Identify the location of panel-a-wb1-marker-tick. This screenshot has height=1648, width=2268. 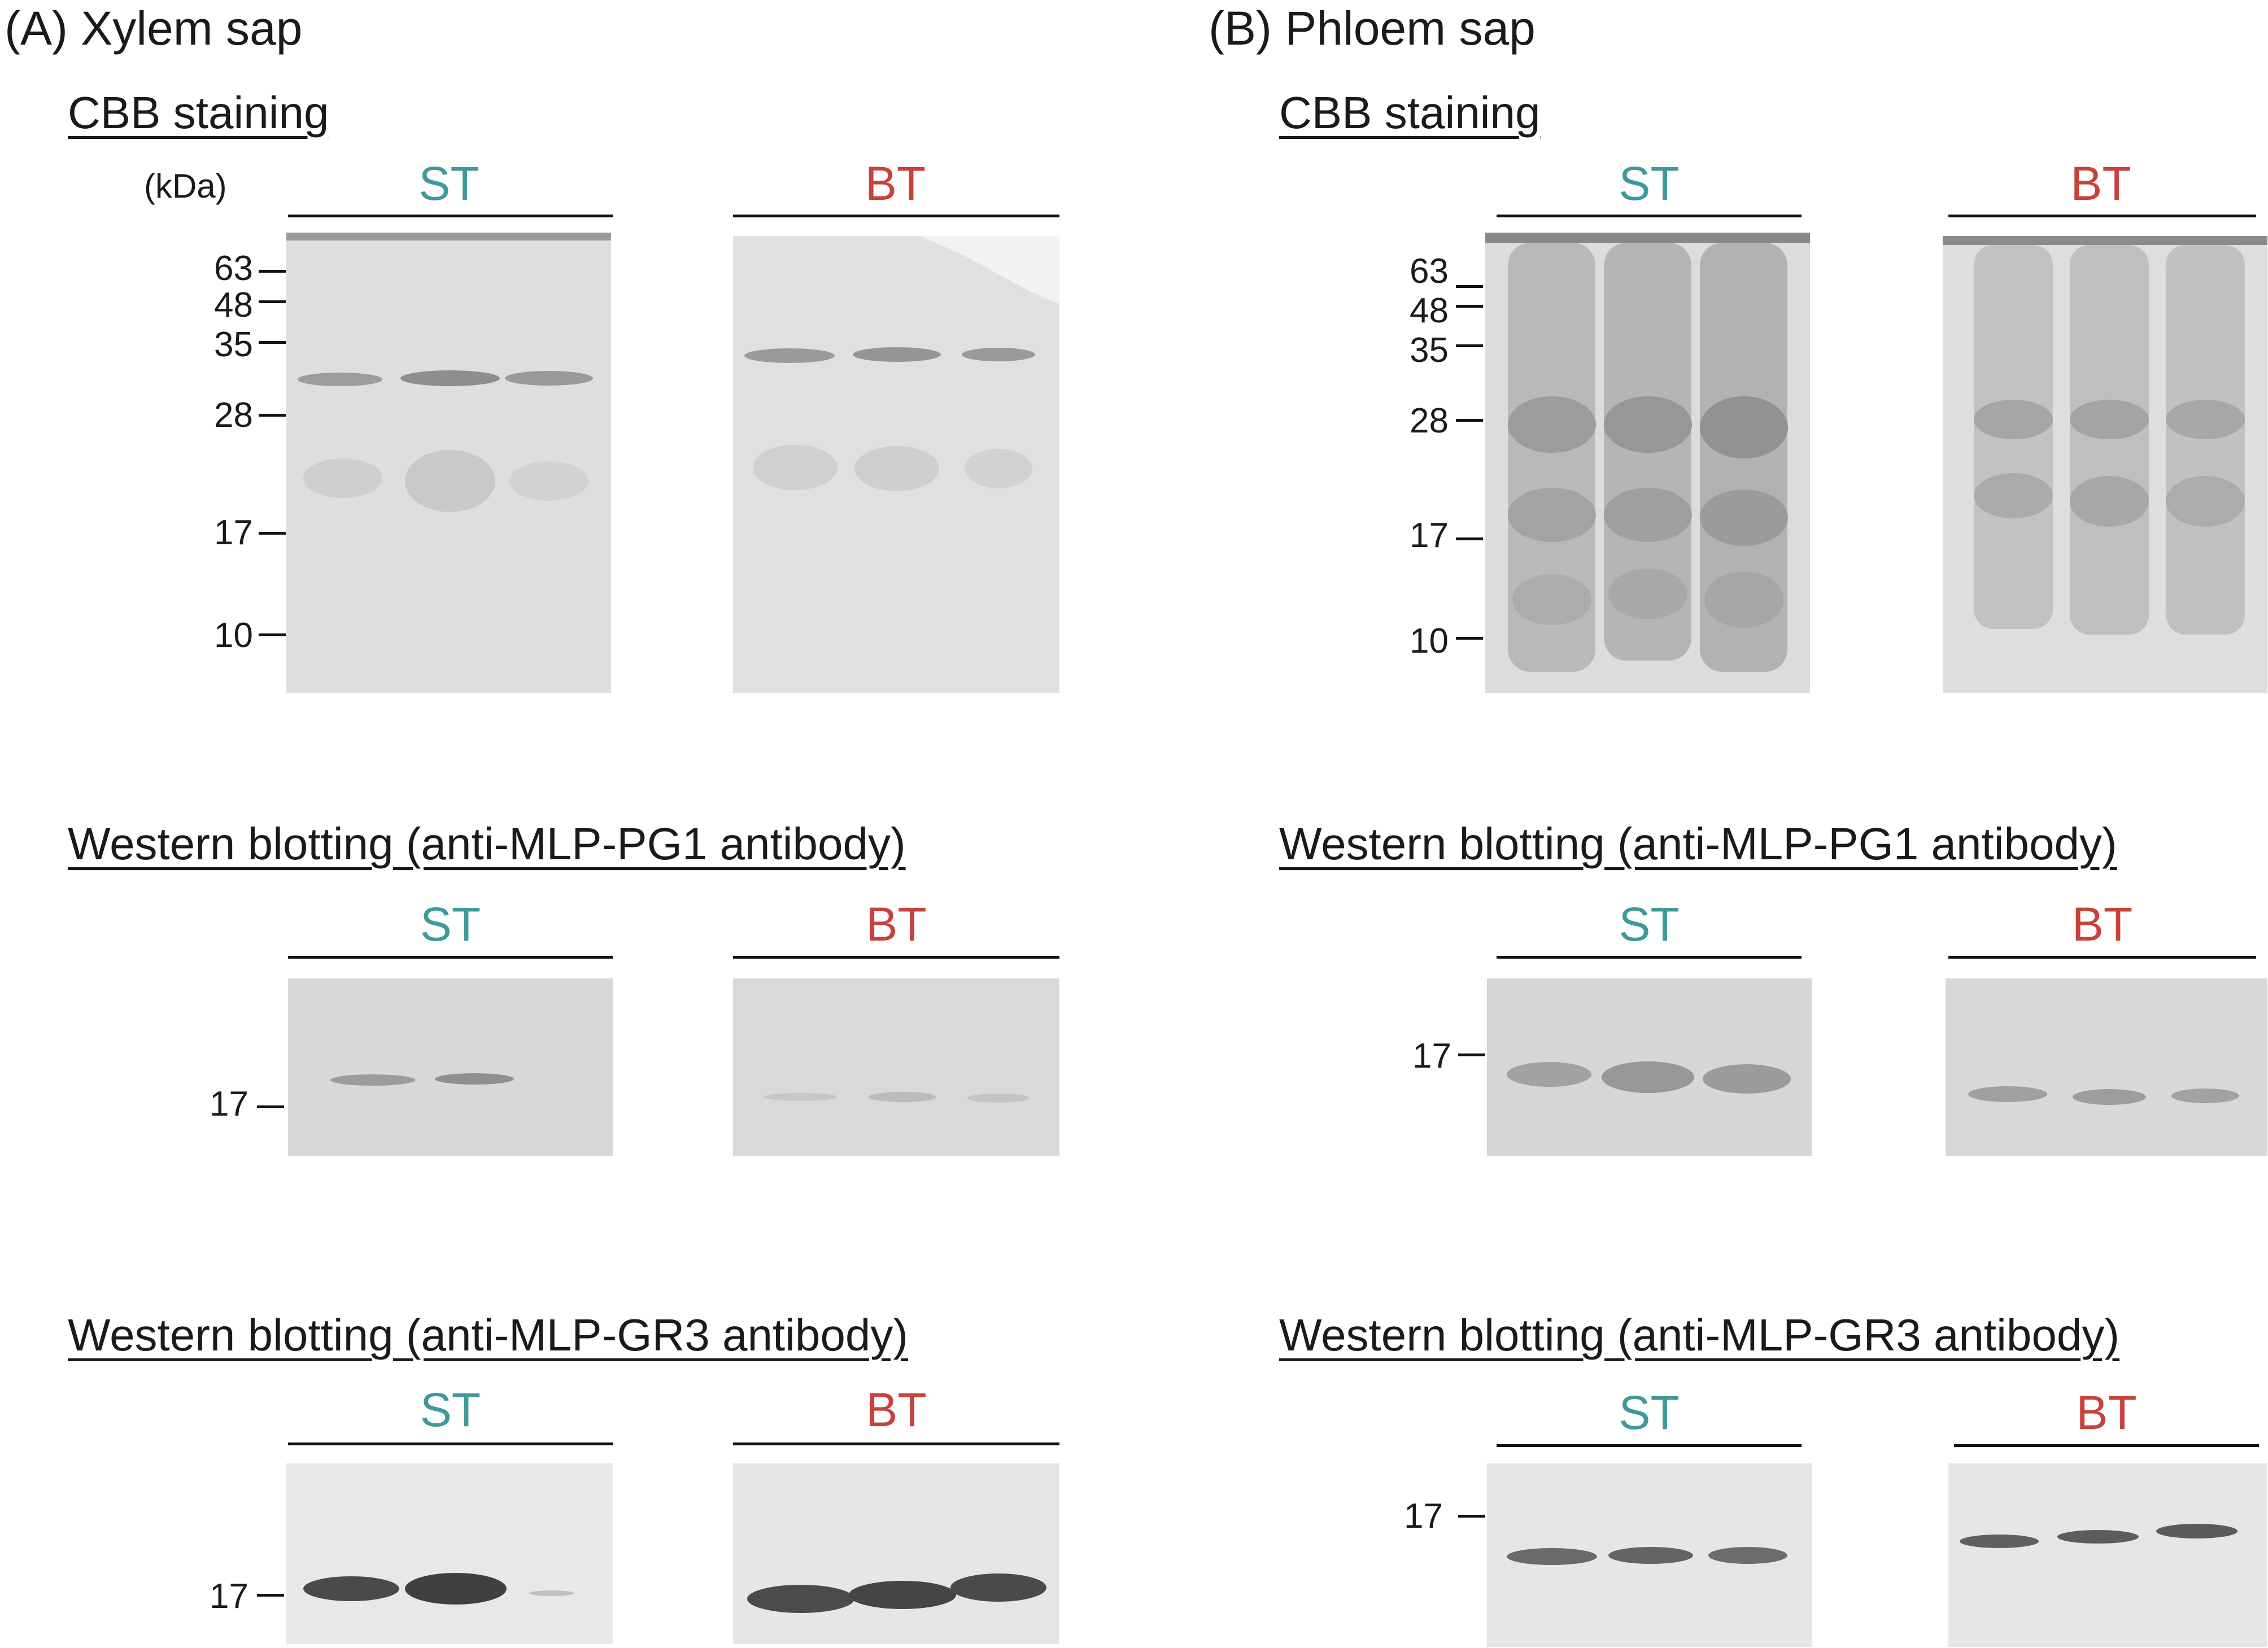
(270, 1106).